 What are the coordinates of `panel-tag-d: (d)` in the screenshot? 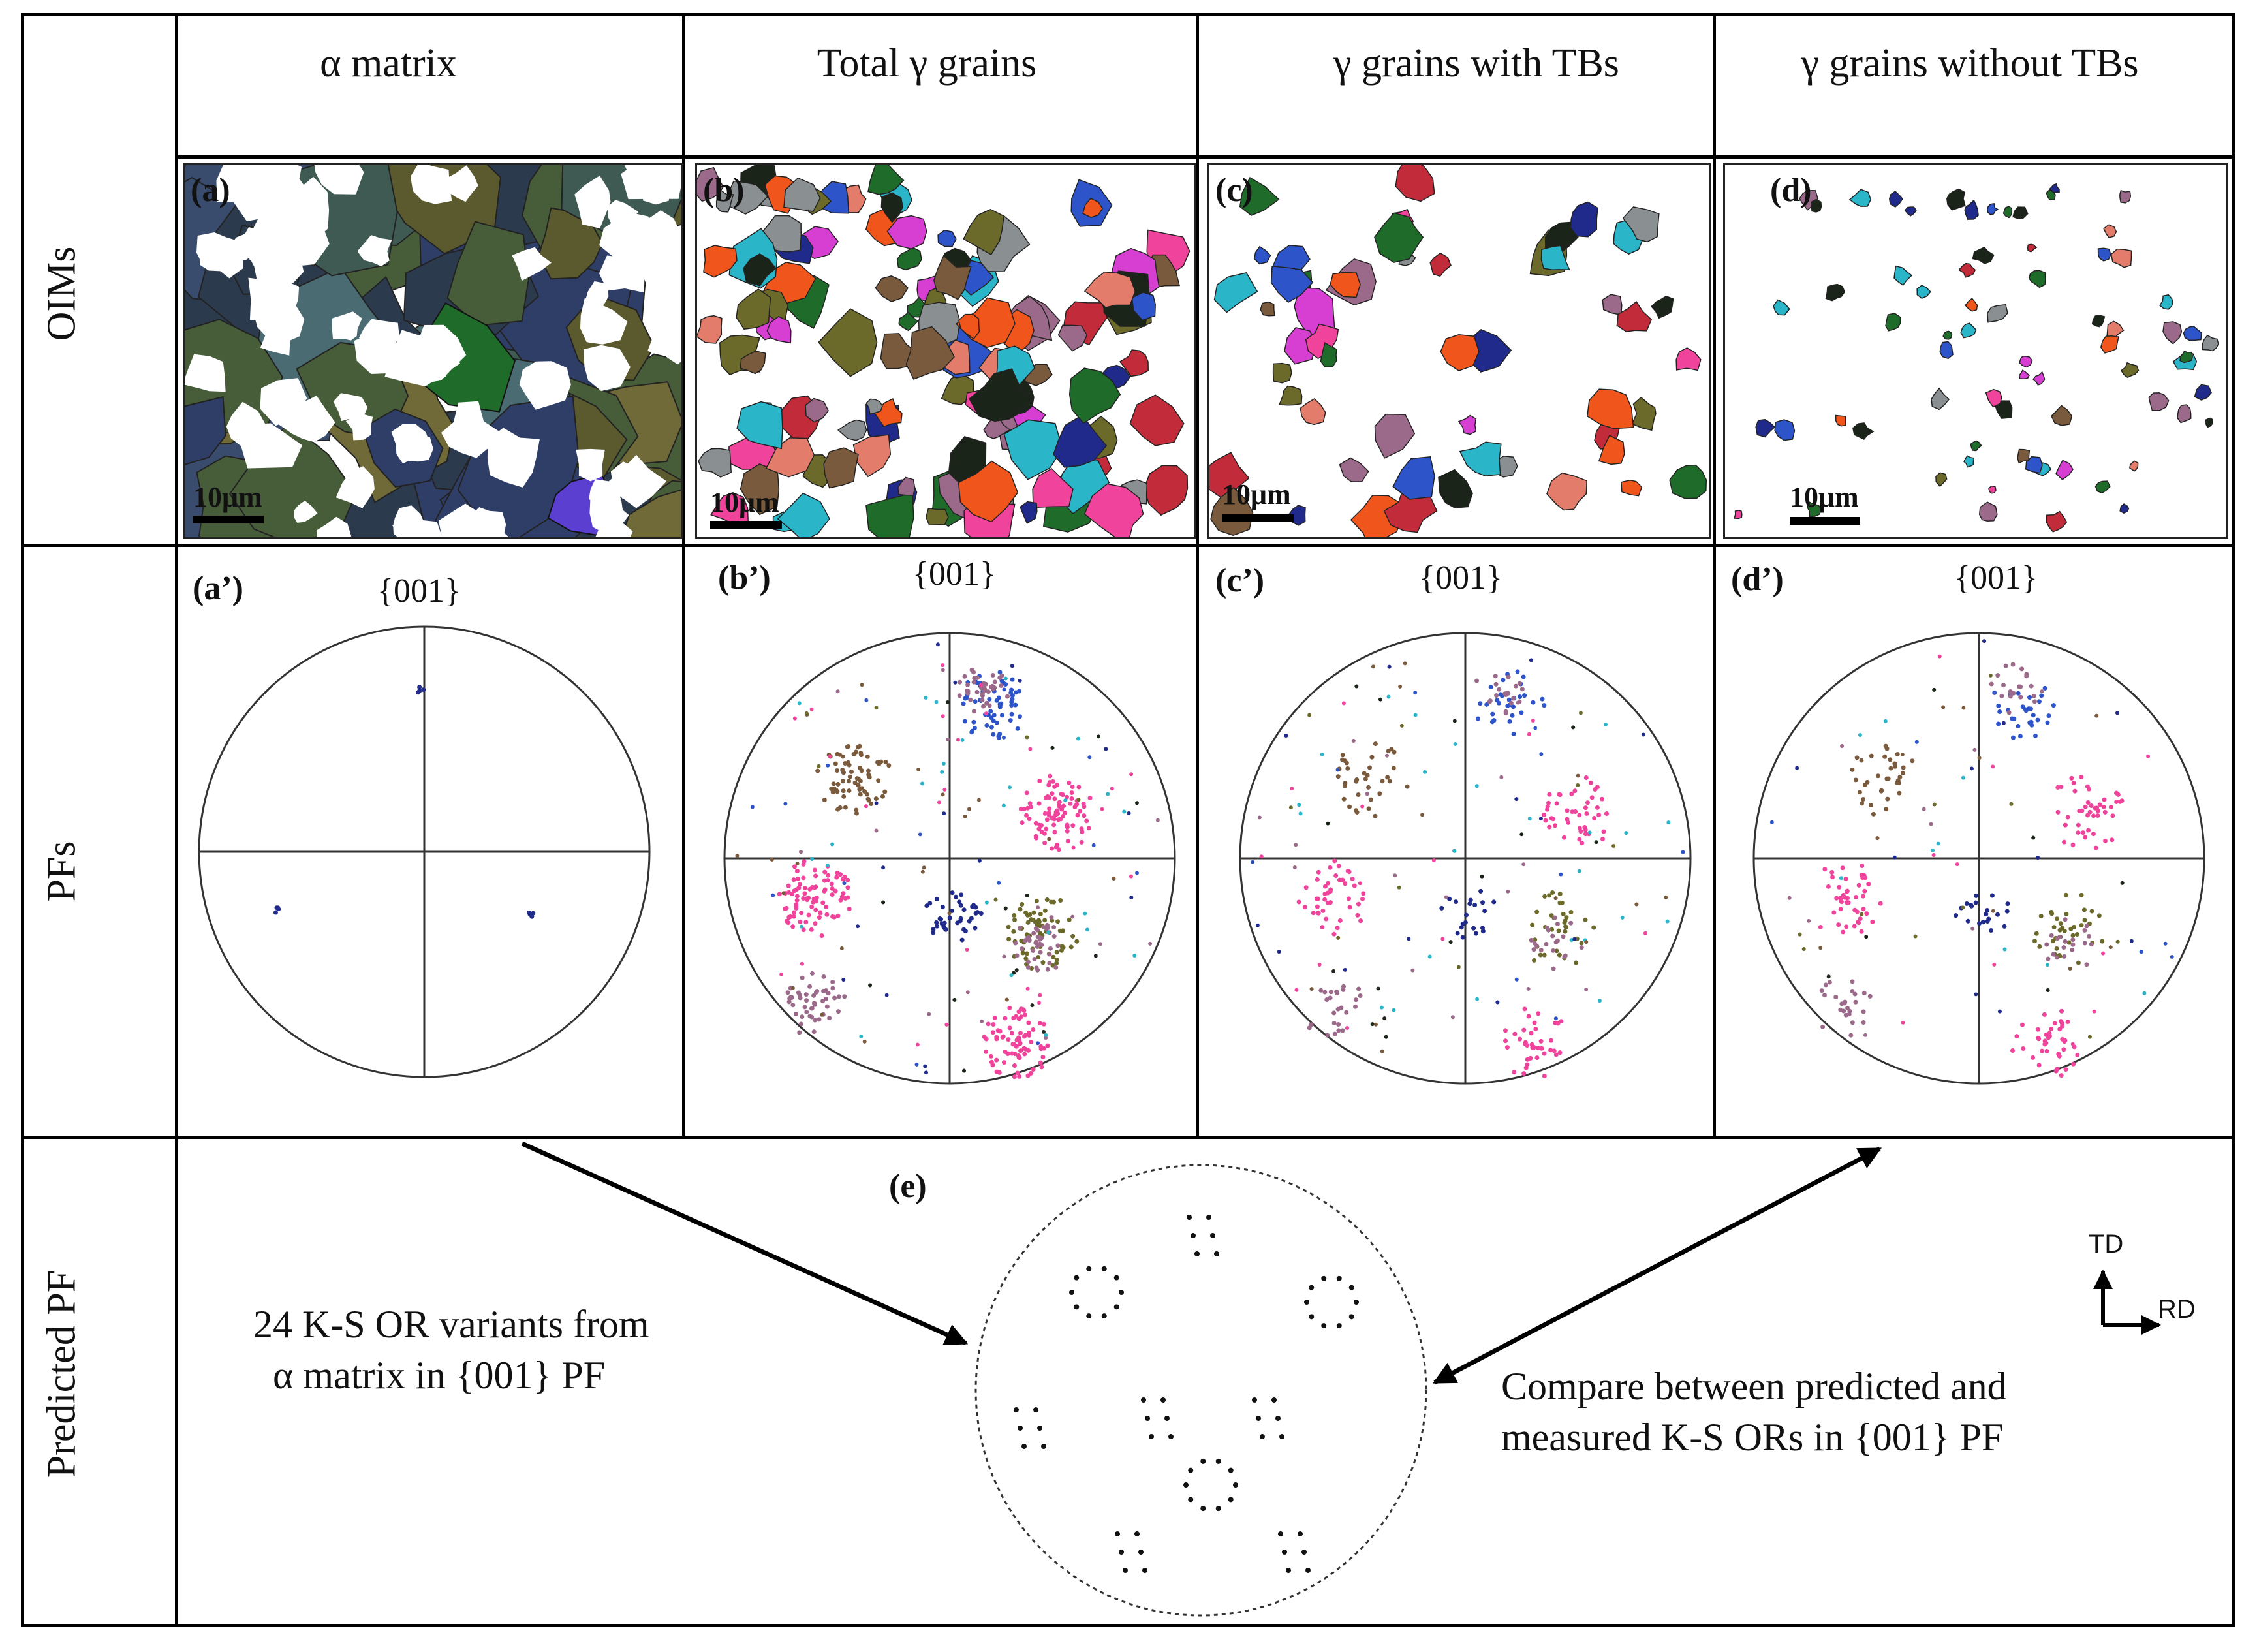 It's located at (1791, 190).